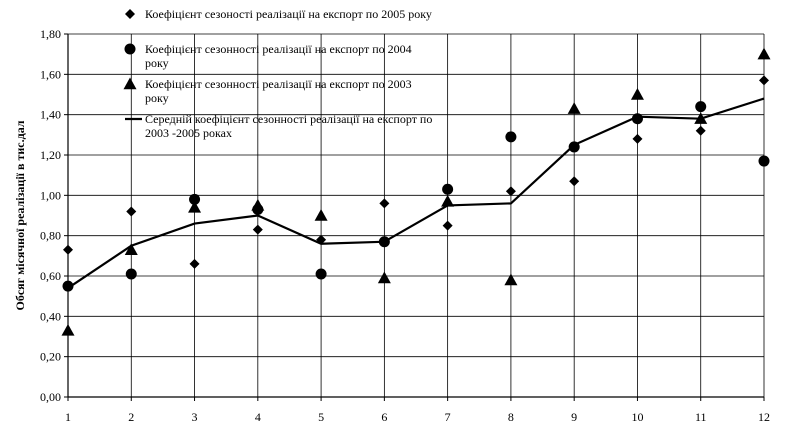  I want to click on y-tick-label: 1,00, so click(50, 195).